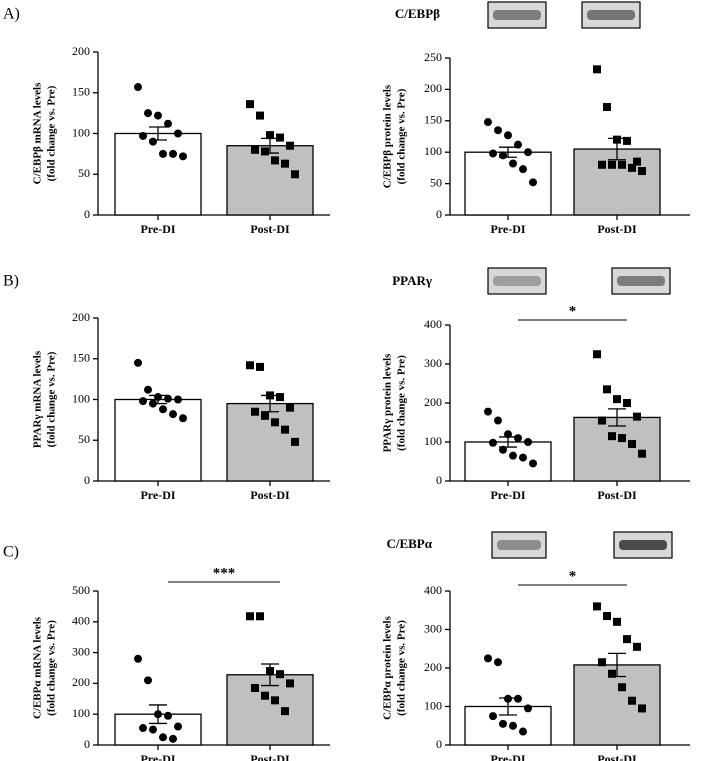  Describe the element at coordinates (412, 280) in the screenshot. I see `protein-label: PPARγ` at that location.